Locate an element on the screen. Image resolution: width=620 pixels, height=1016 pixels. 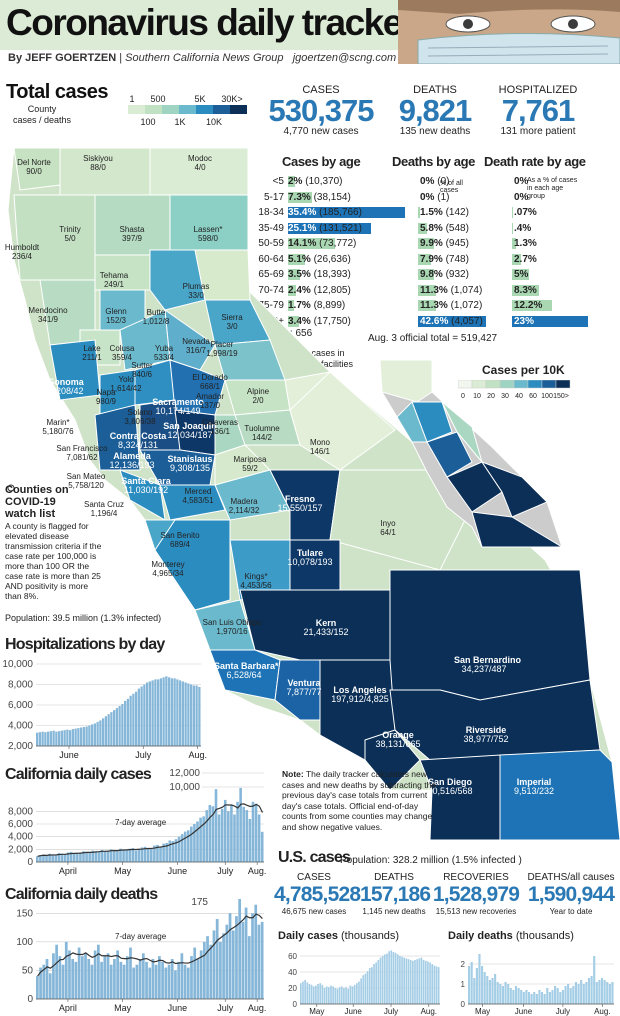
deaths-cell: 0% (0) is located at coordinates (446, 182).